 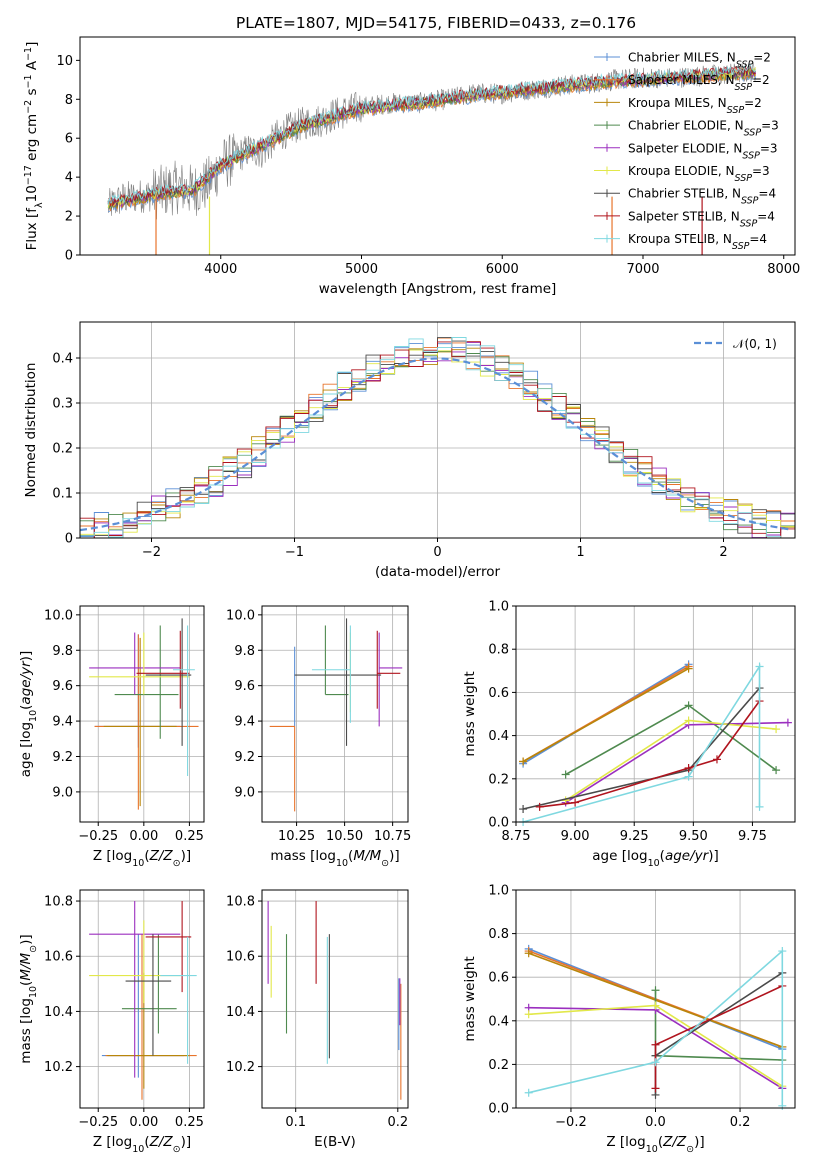 What do you see at coordinates (697, 242) in the screenshot?
I see `kroupa_stelib-legend-label: Kroupa STELIB, NSSP=4` at bounding box center [697, 242].